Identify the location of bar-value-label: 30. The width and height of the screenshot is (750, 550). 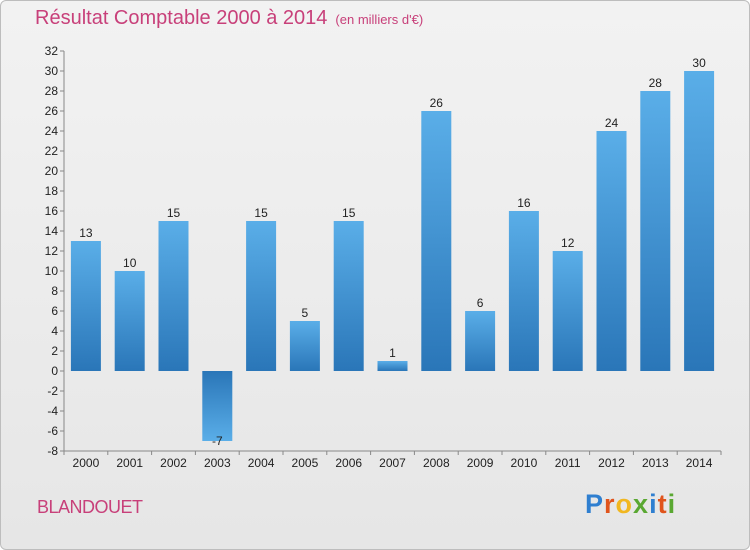
(699, 63).